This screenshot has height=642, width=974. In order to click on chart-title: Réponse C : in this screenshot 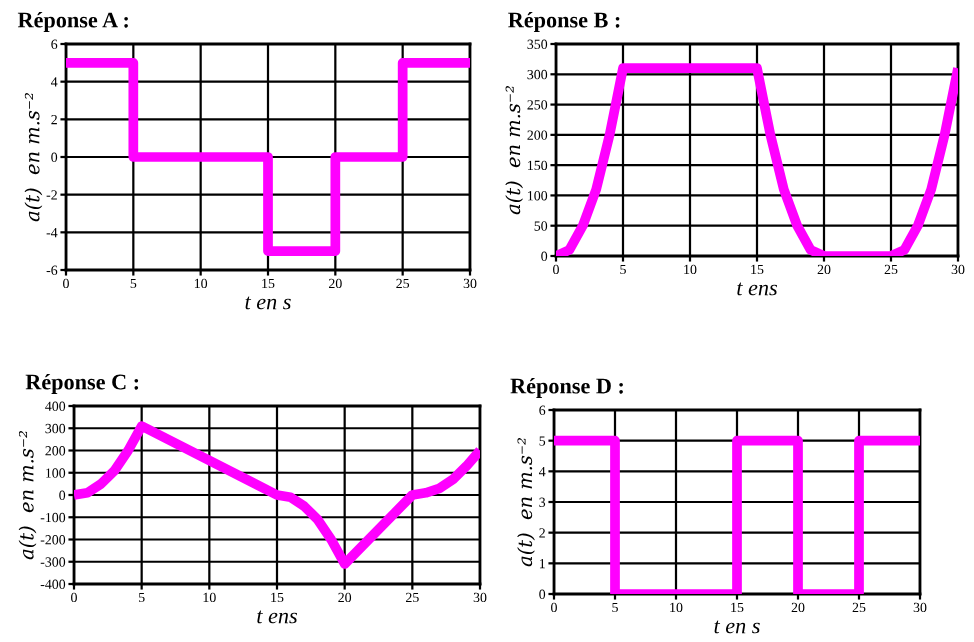, I will do `click(82, 384)`.